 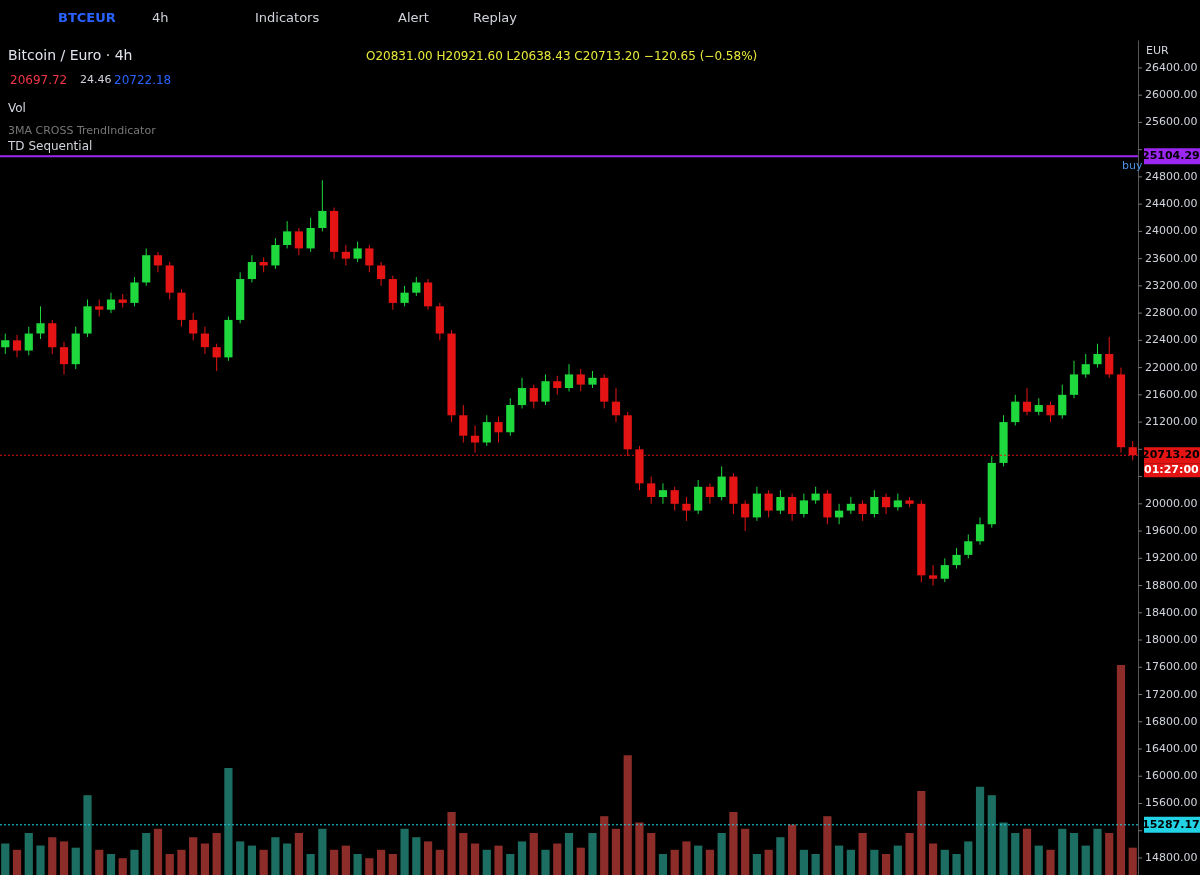 I want to click on text: Bitcoin / Euro · 4h, so click(x=70, y=55).